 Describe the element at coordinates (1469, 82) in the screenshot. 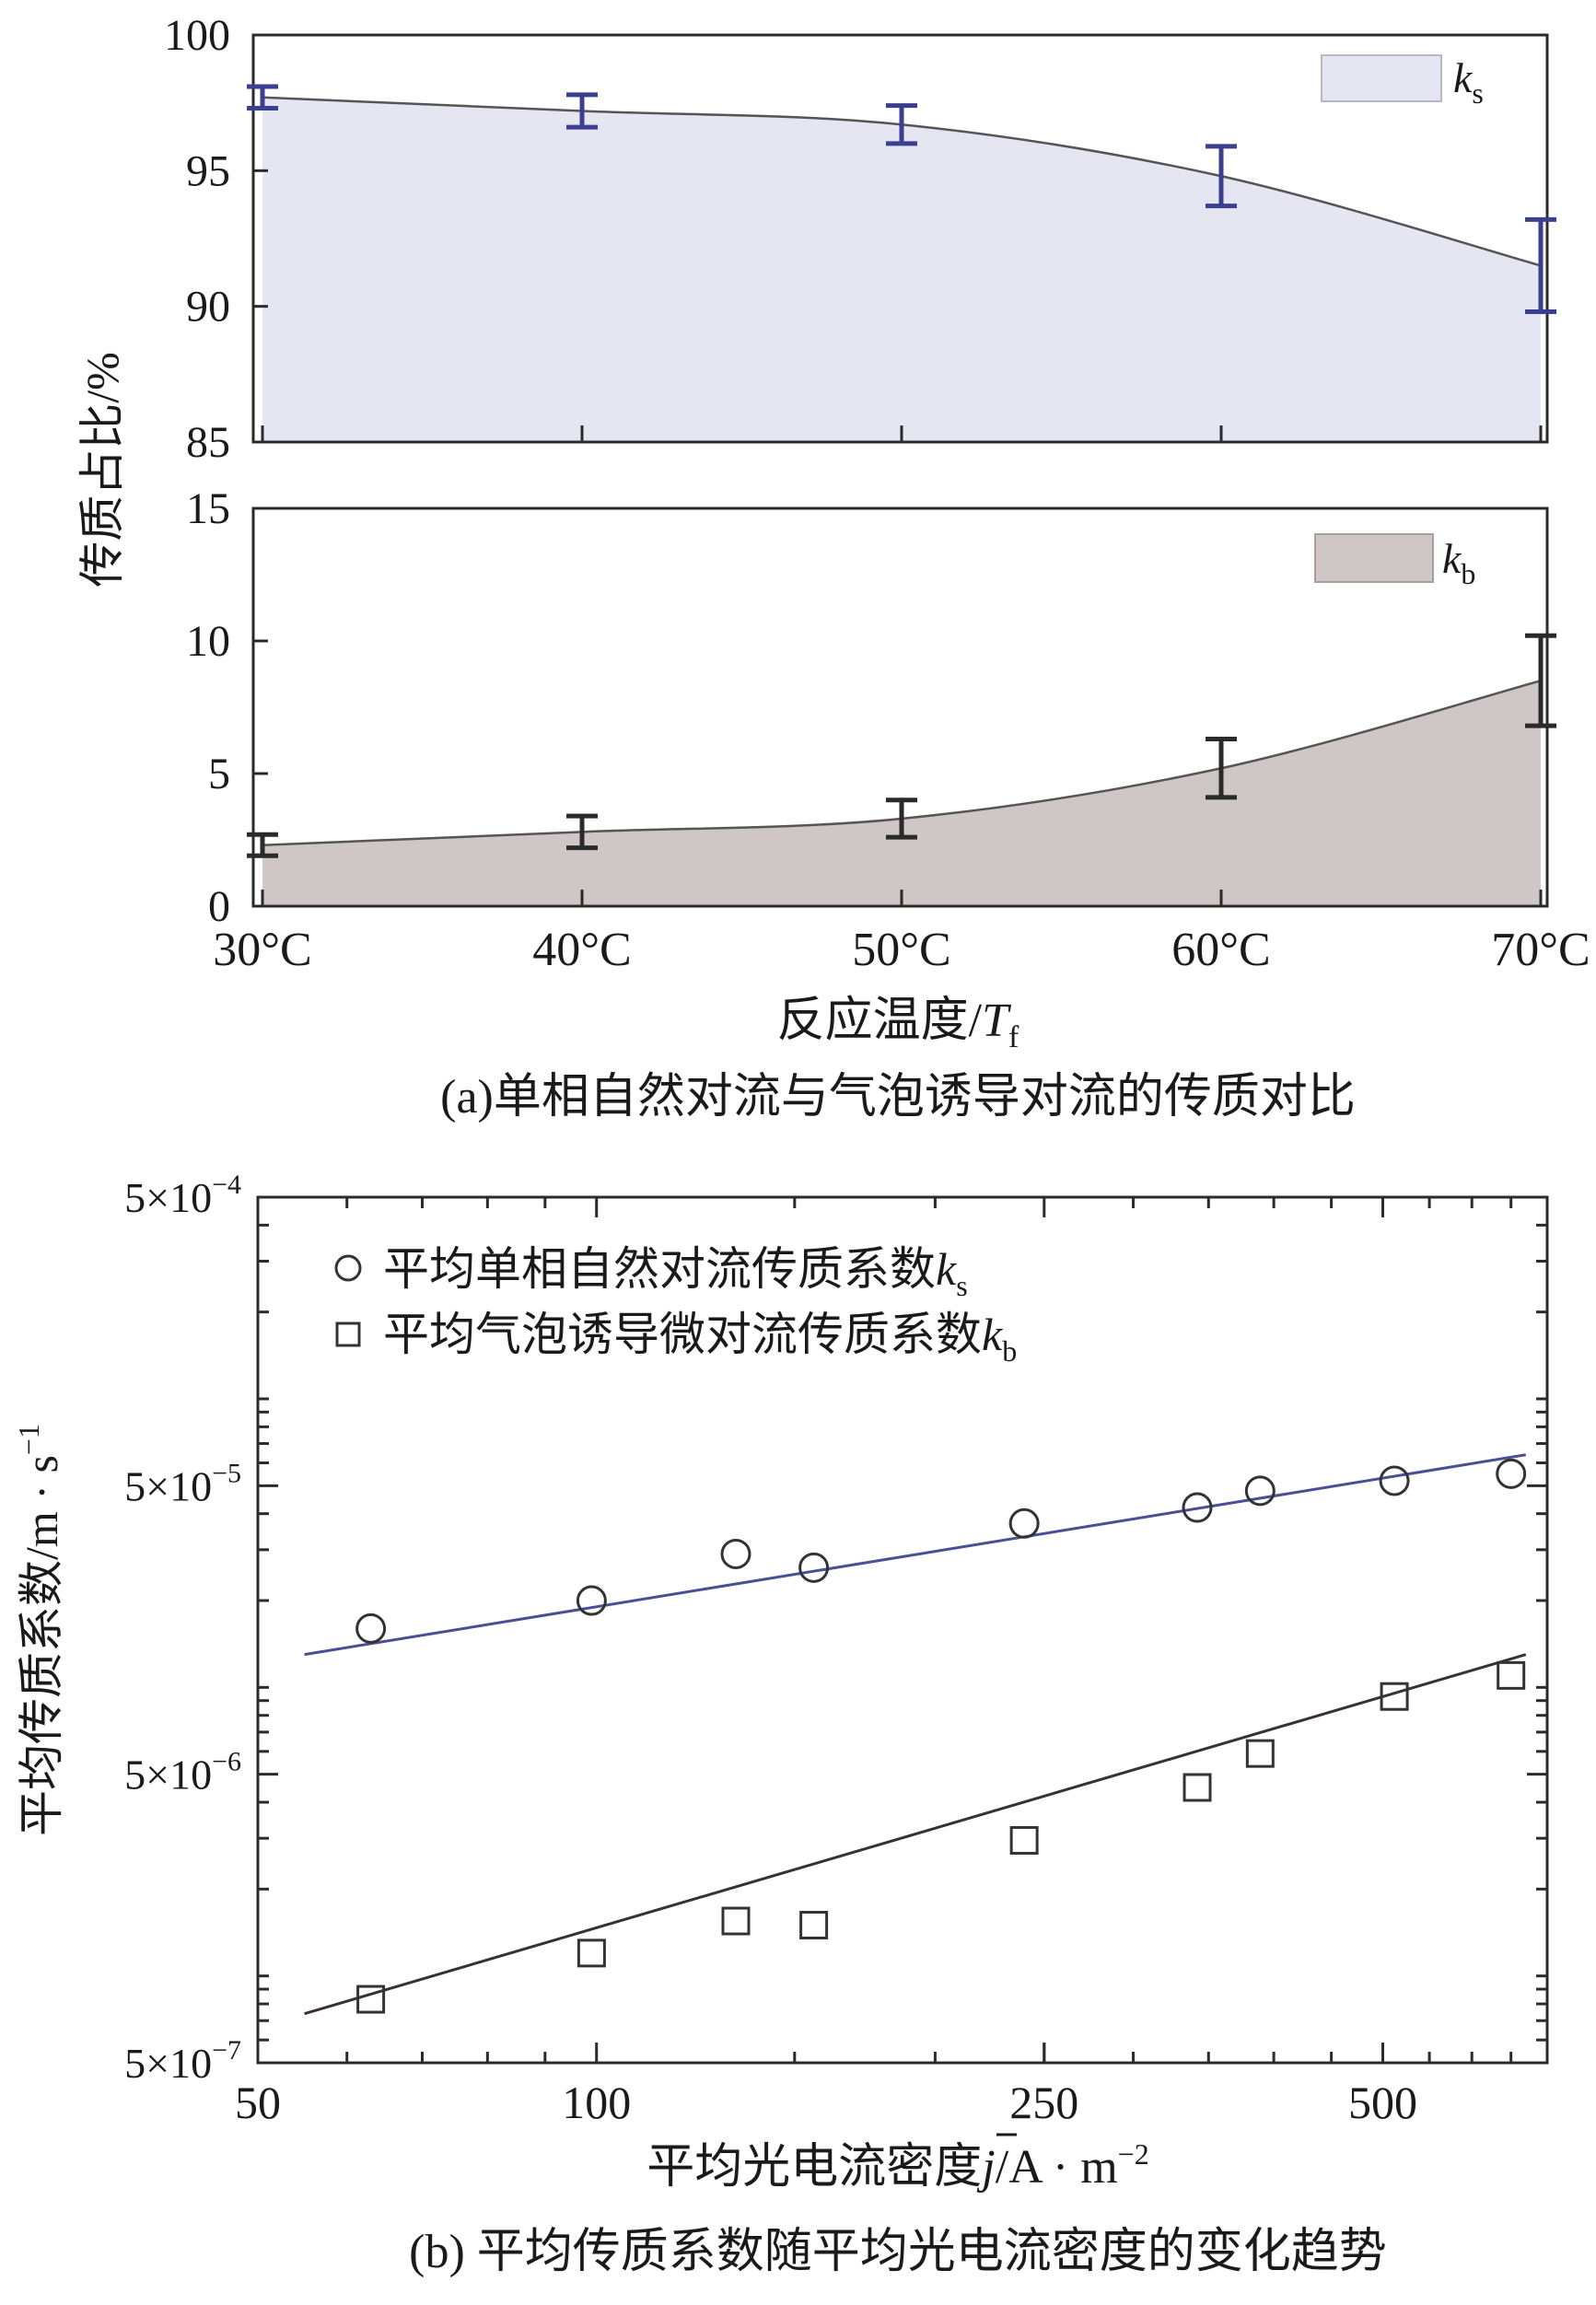

I see `ks-legend-label: ks` at that location.